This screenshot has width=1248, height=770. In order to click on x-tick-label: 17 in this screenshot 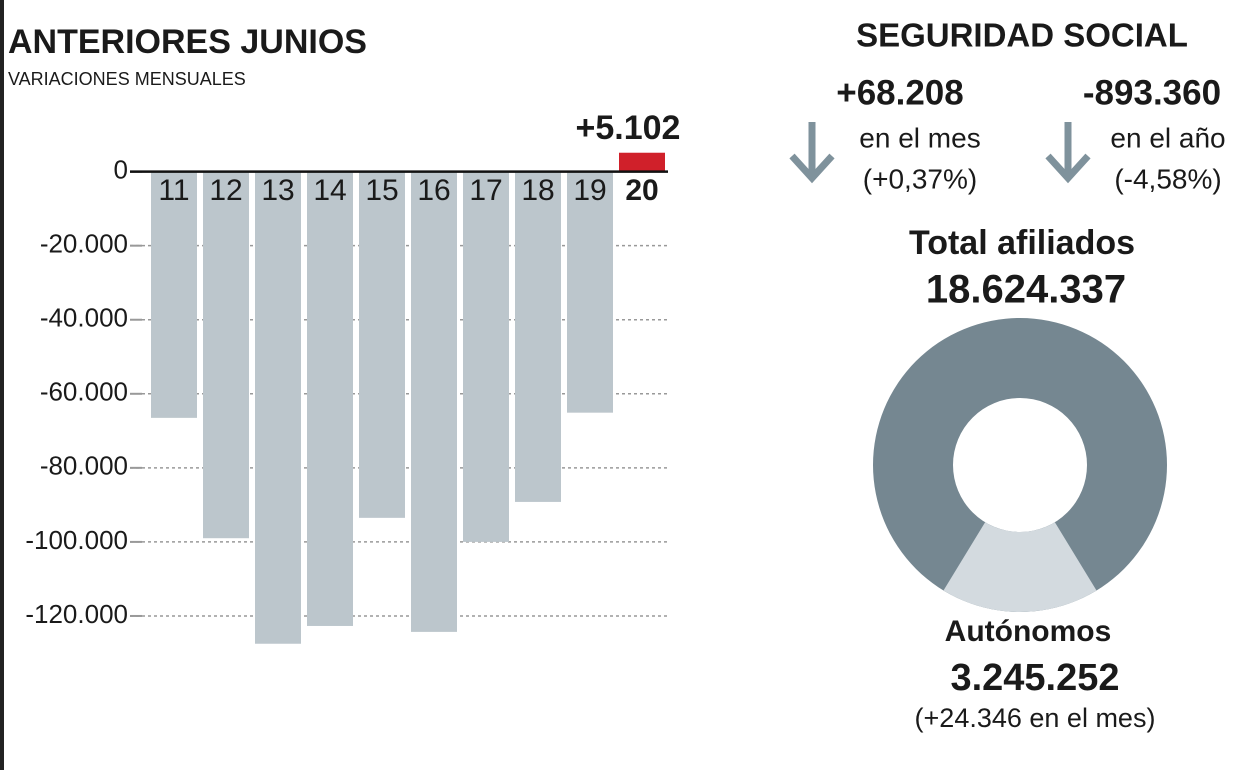, I will do `click(485, 190)`.